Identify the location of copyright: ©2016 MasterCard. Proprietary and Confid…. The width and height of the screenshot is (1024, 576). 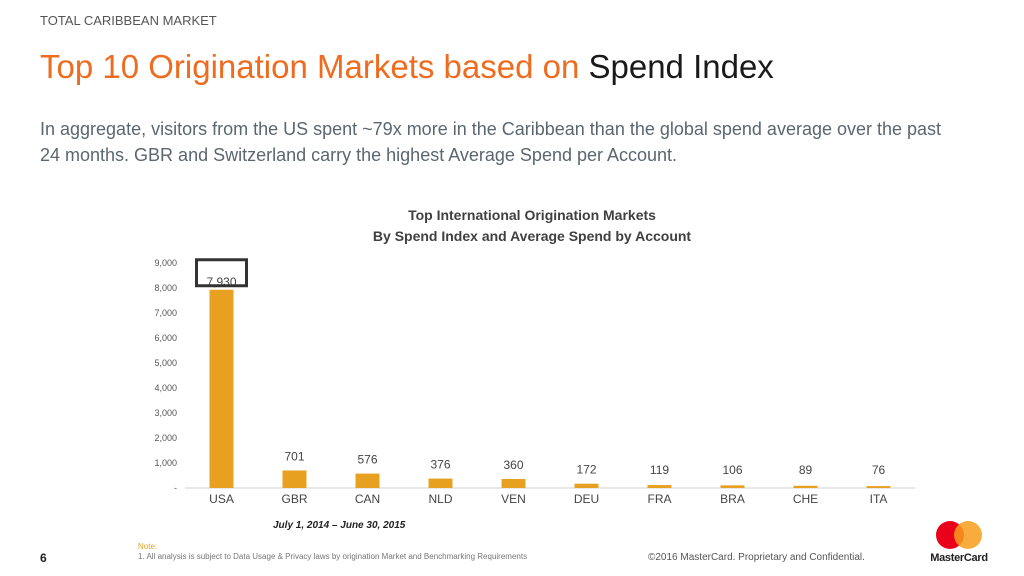
(756, 557).